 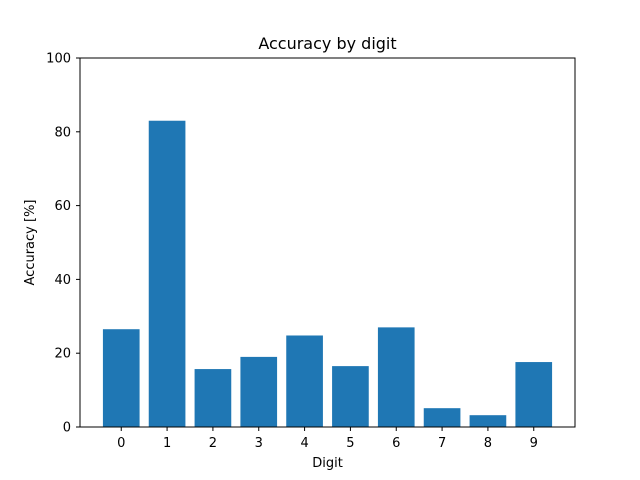 What do you see at coordinates (304, 443) in the screenshot?
I see `x-tick-label: 4` at bounding box center [304, 443].